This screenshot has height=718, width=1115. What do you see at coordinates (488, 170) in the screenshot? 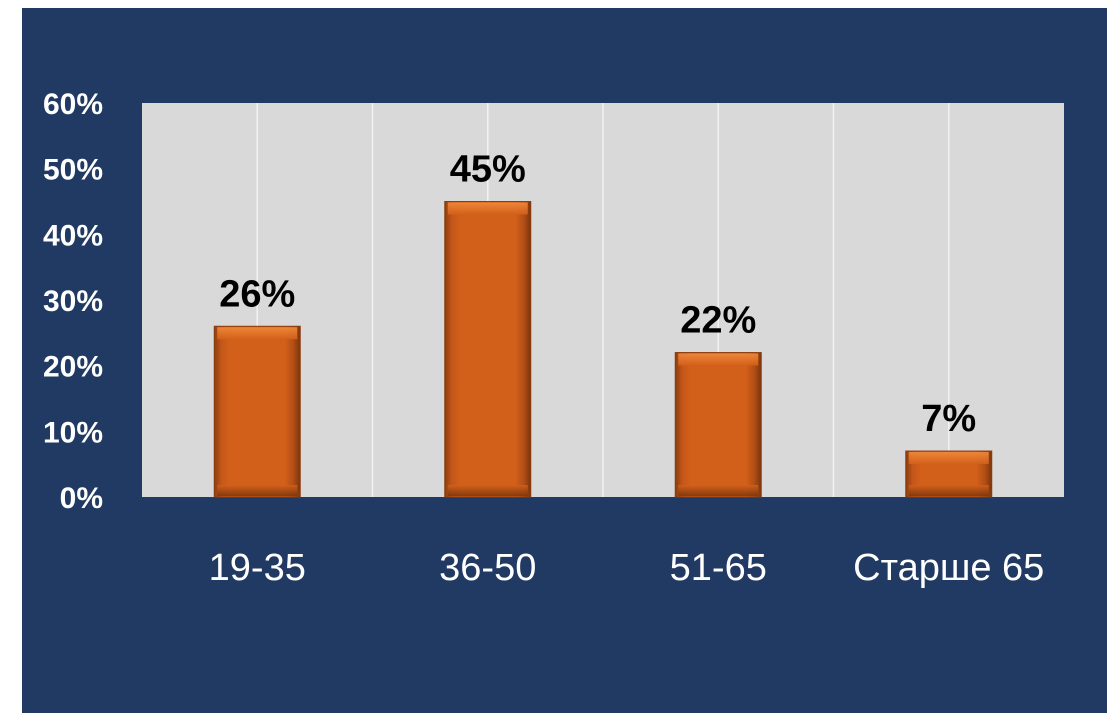
I see `data-label: 45%` at bounding box center [488, 170].